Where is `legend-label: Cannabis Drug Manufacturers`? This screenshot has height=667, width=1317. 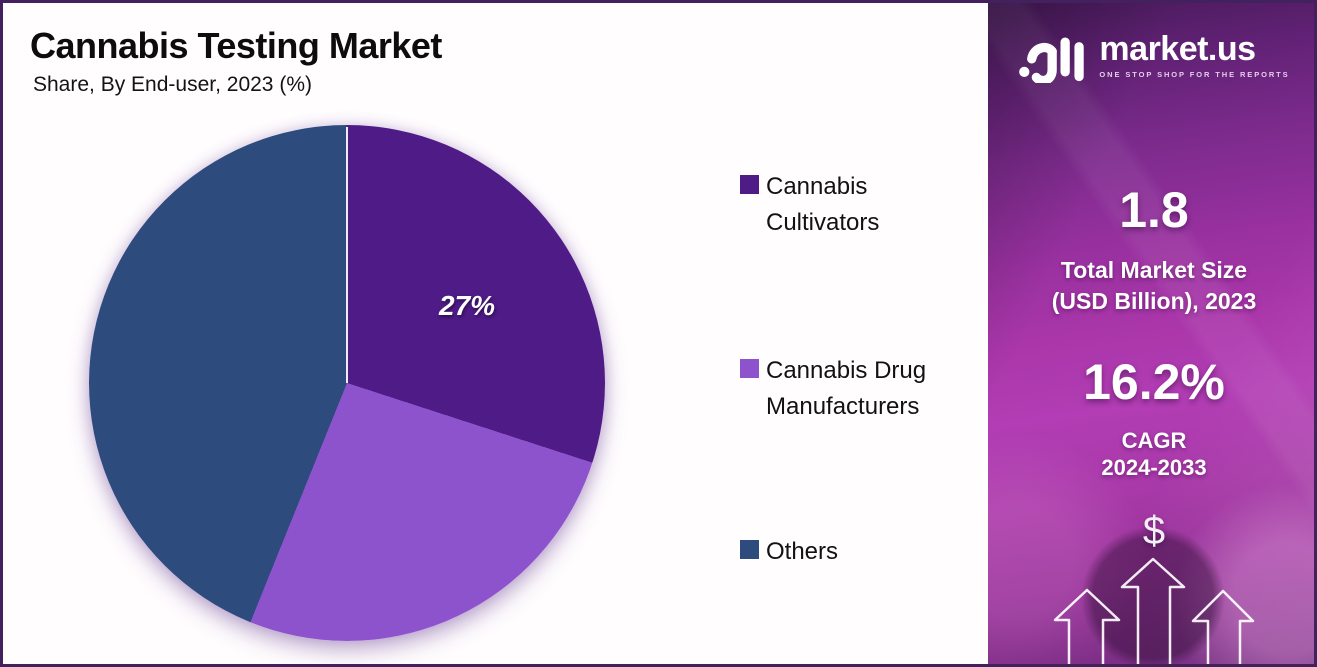
legend-label: Cannabis Drug Manufacturers is located at coordinates (846, 389).